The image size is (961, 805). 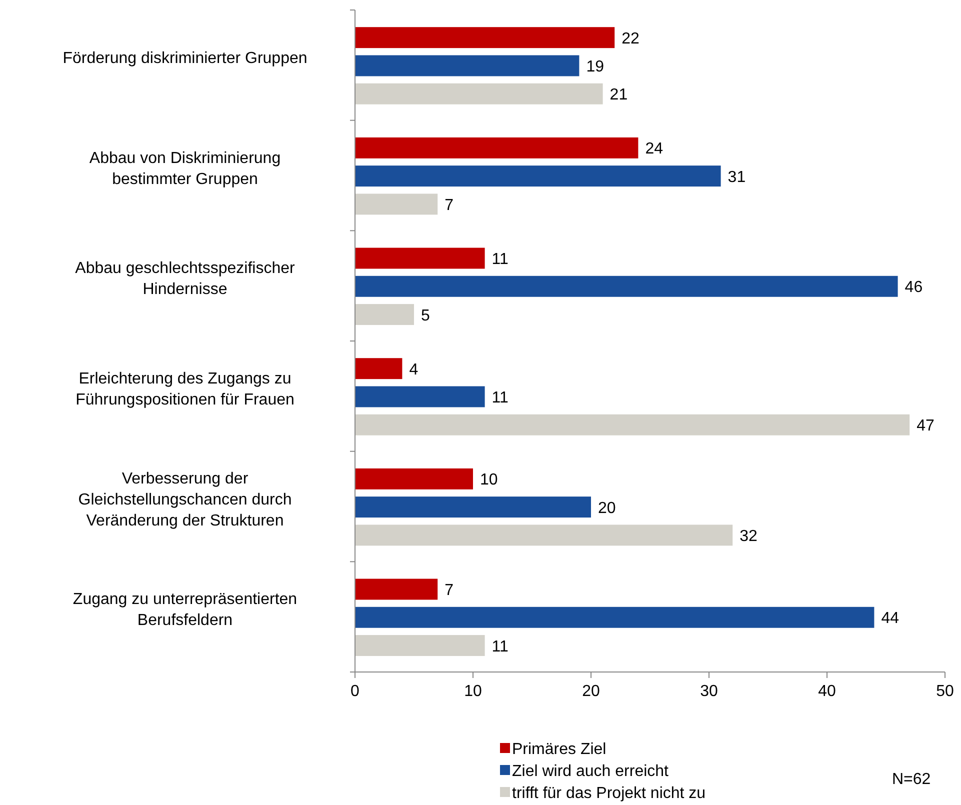 I want to click on data-label: 20, so click(x=607, y=508).